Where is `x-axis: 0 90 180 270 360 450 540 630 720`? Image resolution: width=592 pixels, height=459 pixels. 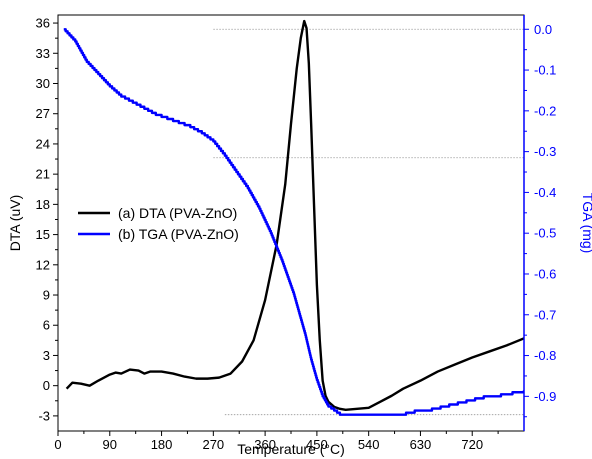 x-axis: 0 90 180 270 360 450 540 630 720 is located at coordinates (276, 441).